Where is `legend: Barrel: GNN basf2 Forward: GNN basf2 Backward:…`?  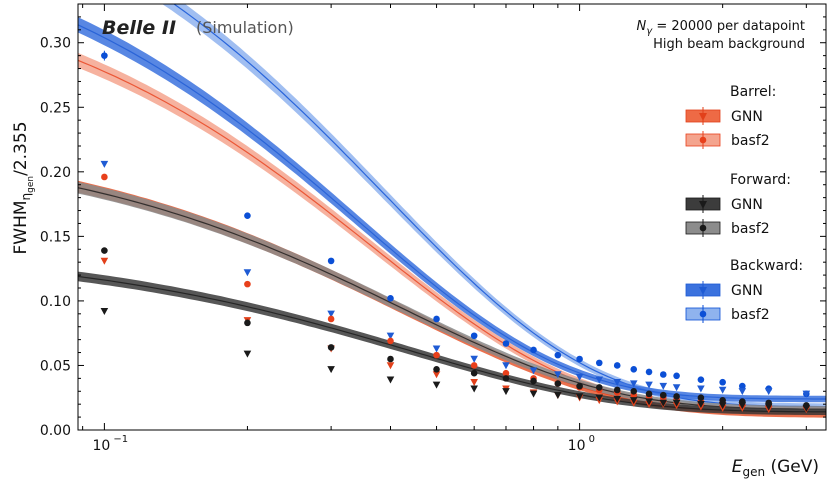
legend: Barrel: GNN basf2 Forward: GNN basf2 Backward:… is located at coordinates (744, 203).